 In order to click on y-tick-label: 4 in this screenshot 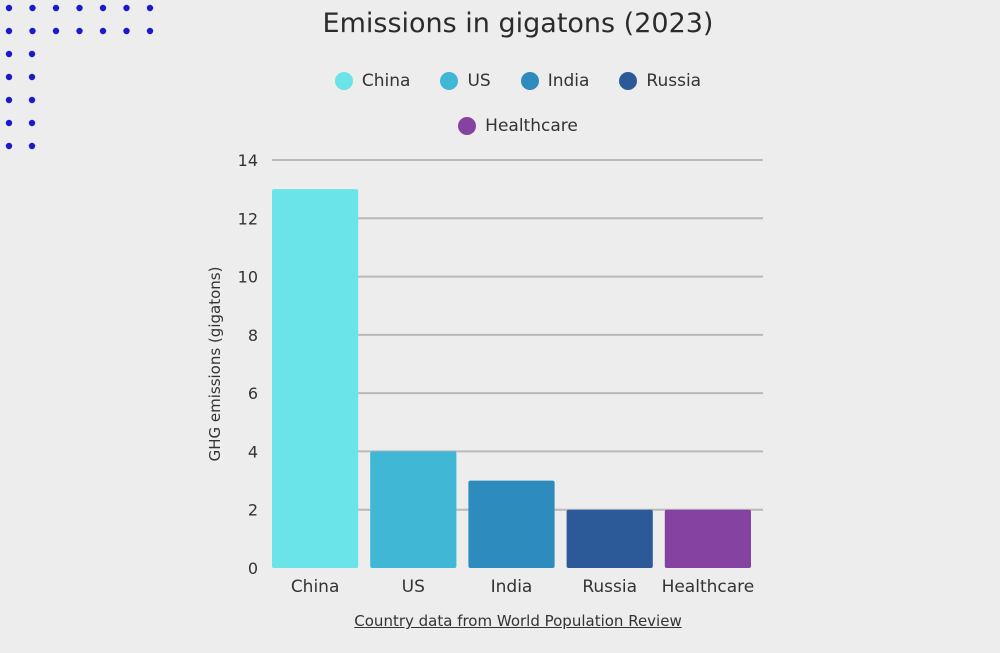, I will do `click(253, 451)`.